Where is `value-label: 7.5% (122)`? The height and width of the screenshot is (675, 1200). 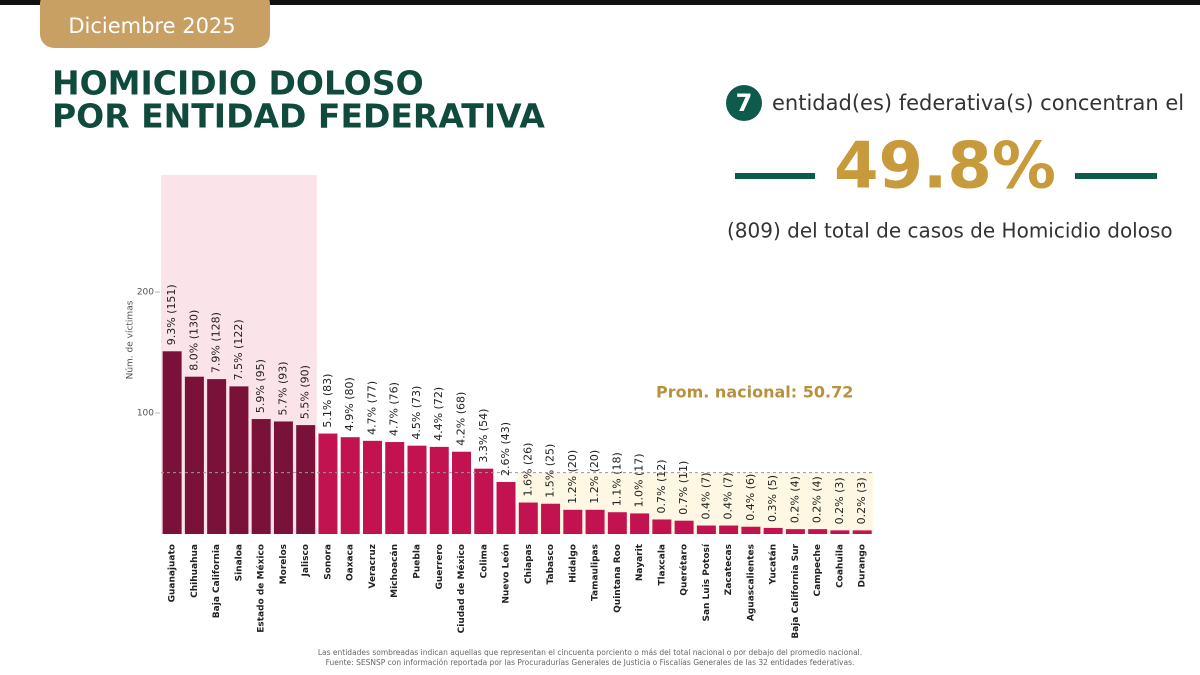 value-label: 7.5% (122) is located at coordinates (238, 349).